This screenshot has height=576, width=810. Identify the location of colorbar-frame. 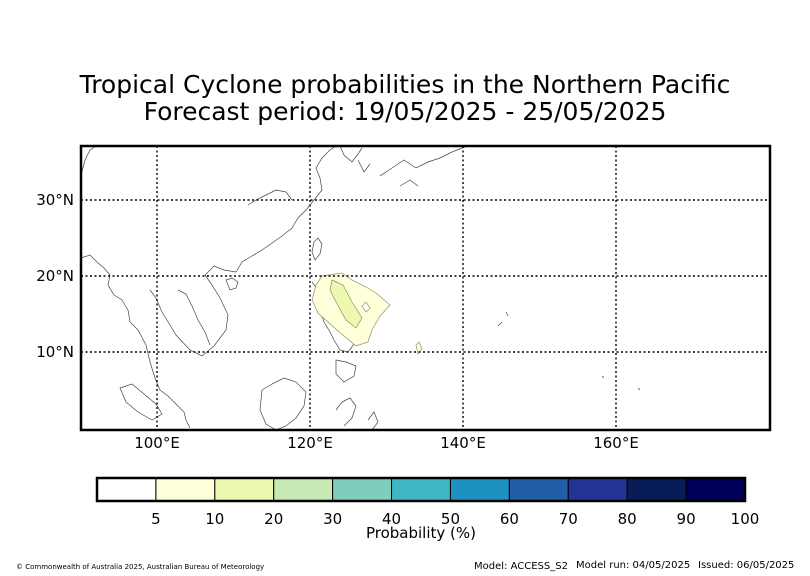
(421, 489).